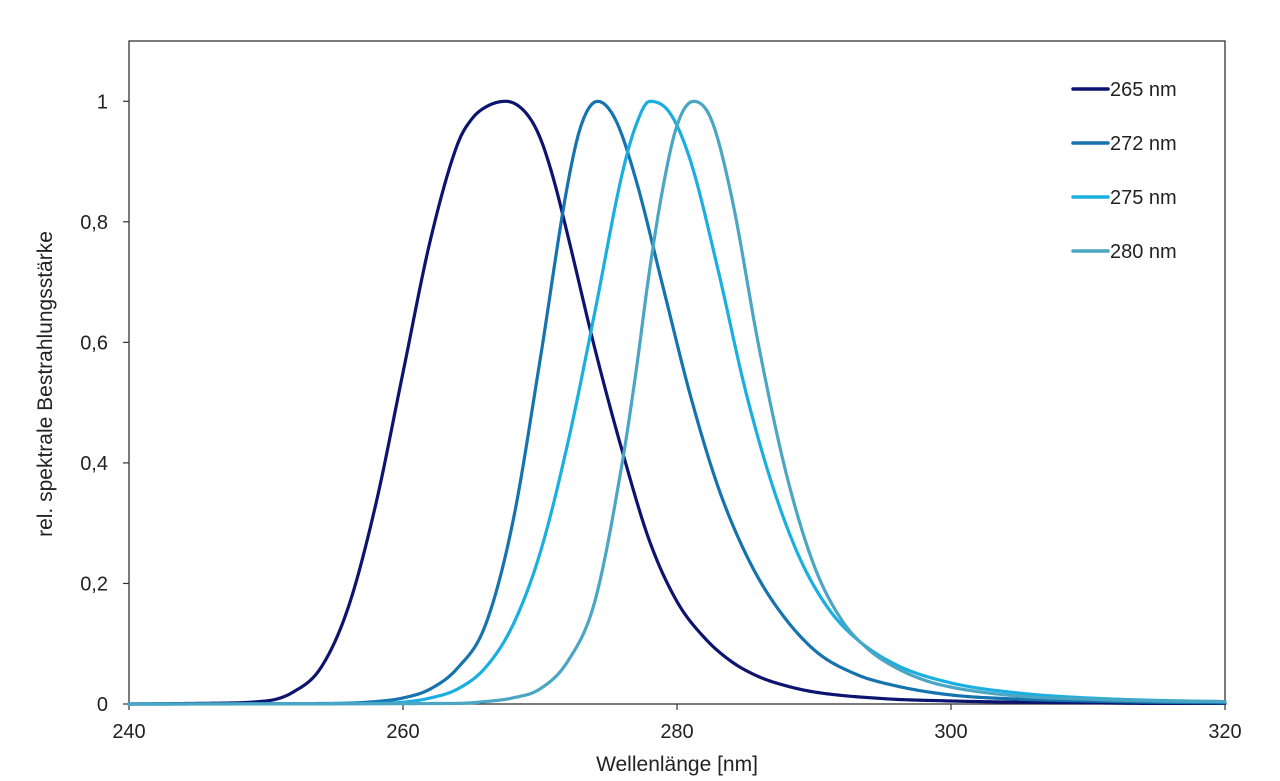  I want to click on x-axis-ticks: 240 260 280 300 320, so click(677, 723).